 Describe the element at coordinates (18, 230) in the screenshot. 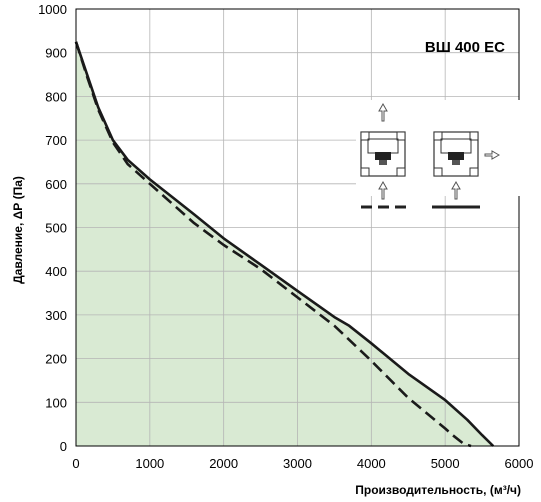

I see `y-axis-label: Давление, ΔР (Па)` at that location.